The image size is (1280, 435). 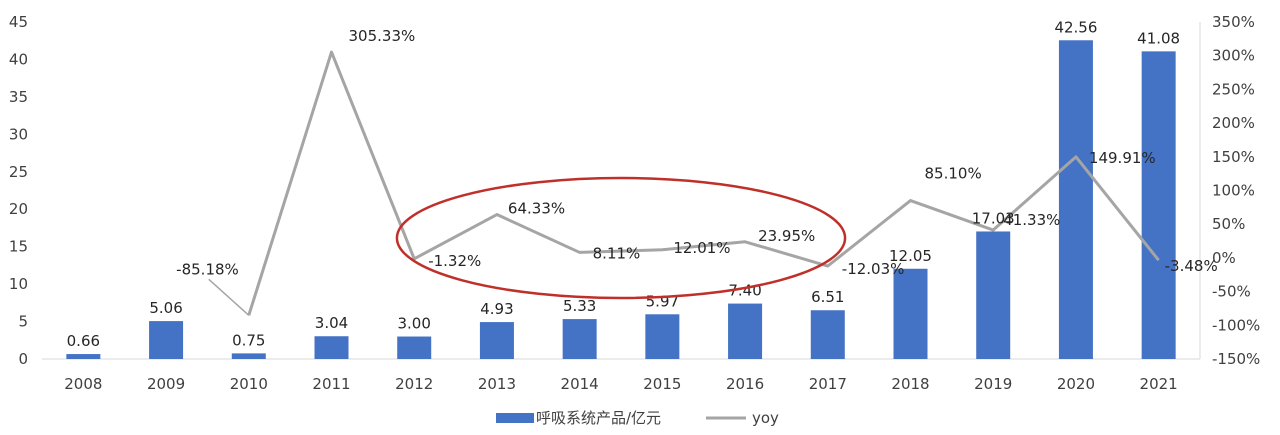 I want to click on y-left-tick-label: 20, so click(x=18, y=209).